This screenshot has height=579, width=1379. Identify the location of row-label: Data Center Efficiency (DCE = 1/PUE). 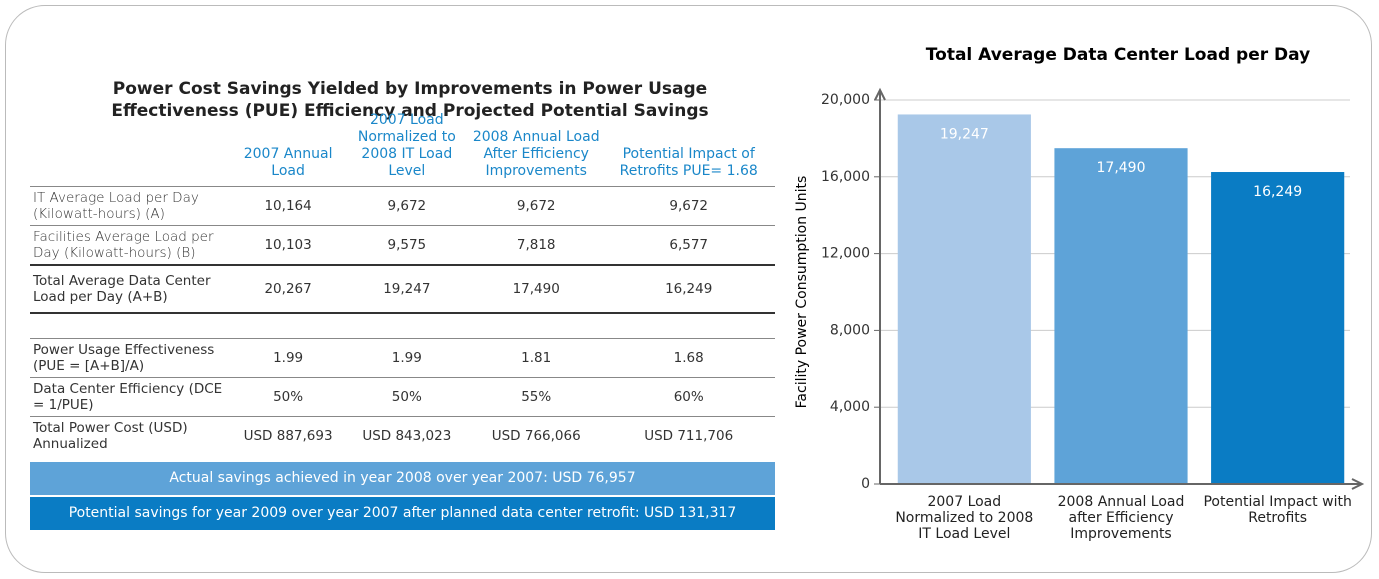
(131, 397).